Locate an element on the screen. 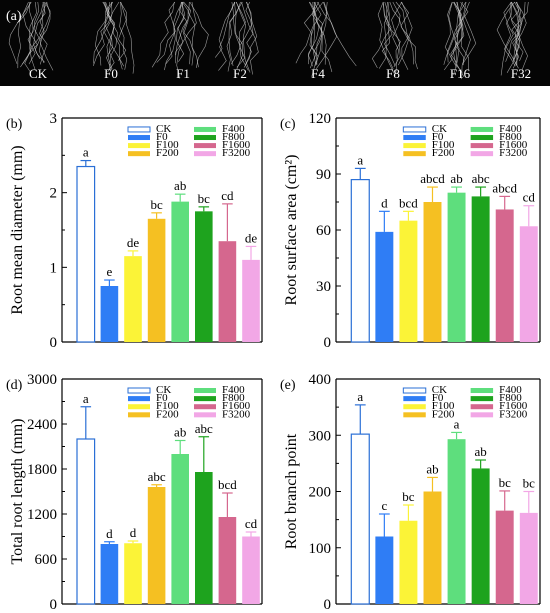  y-tick-label: 3000 is located at coordinates (42, 380).